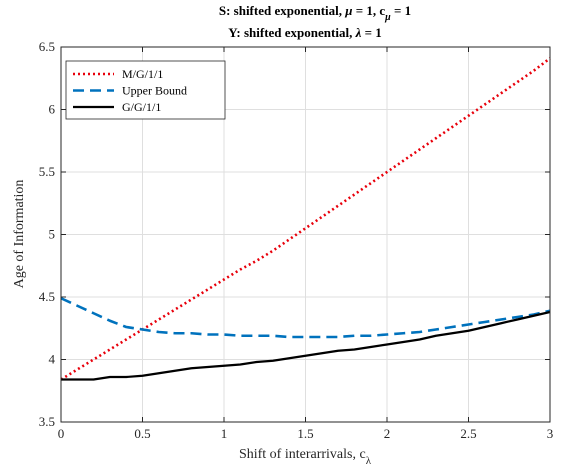  What do you see at coordinates (141, 107) in the screenshot?
I see `legend-label: G/G/1/1` at bounding box center [141, 107].